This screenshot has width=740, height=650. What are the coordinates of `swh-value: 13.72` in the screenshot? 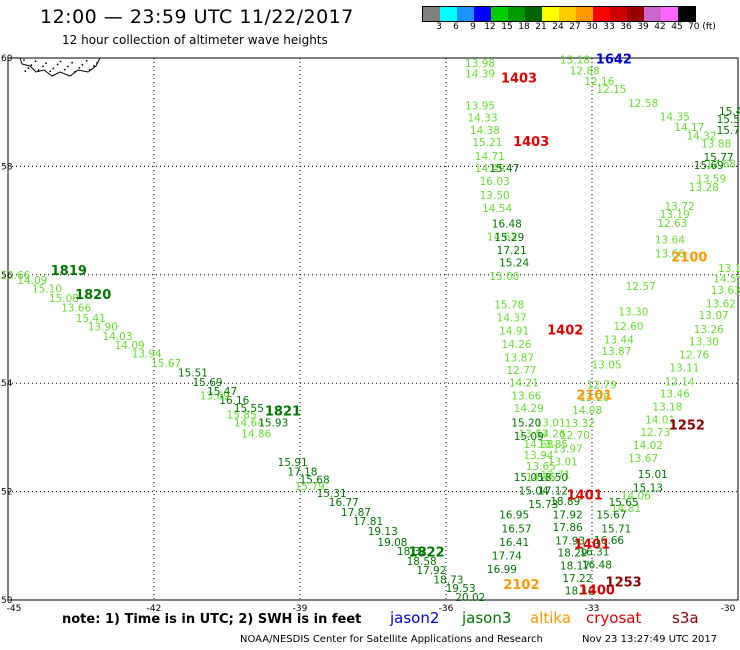 It's located at (680, 207).